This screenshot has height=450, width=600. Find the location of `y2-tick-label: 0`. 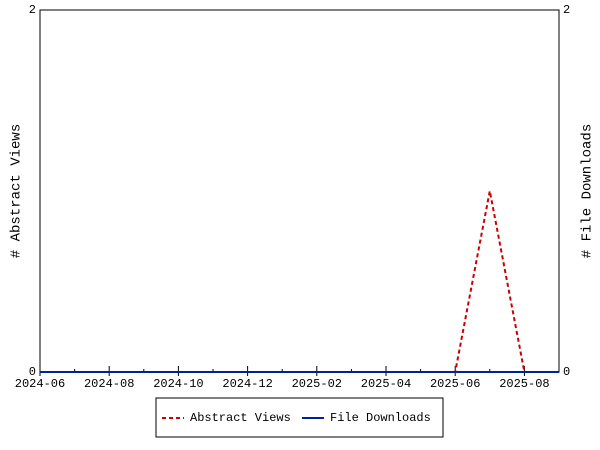

y2-tick-label: 0 is located at coordinates (566, 372).